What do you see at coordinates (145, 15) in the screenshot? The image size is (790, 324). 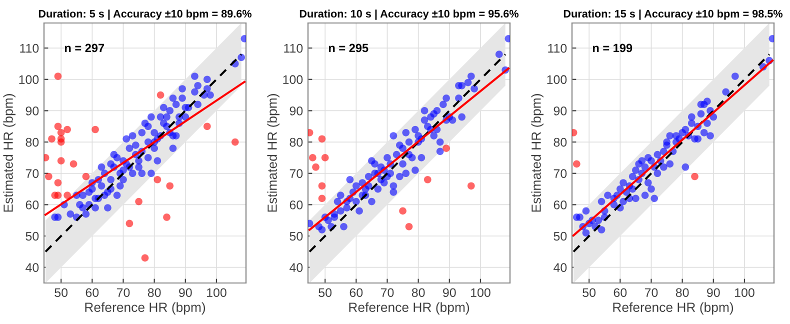 I see `chart-title: Duration: 5 s | Accuracy ±10 bpm = 89.6%` at bounding box center [145, 15].